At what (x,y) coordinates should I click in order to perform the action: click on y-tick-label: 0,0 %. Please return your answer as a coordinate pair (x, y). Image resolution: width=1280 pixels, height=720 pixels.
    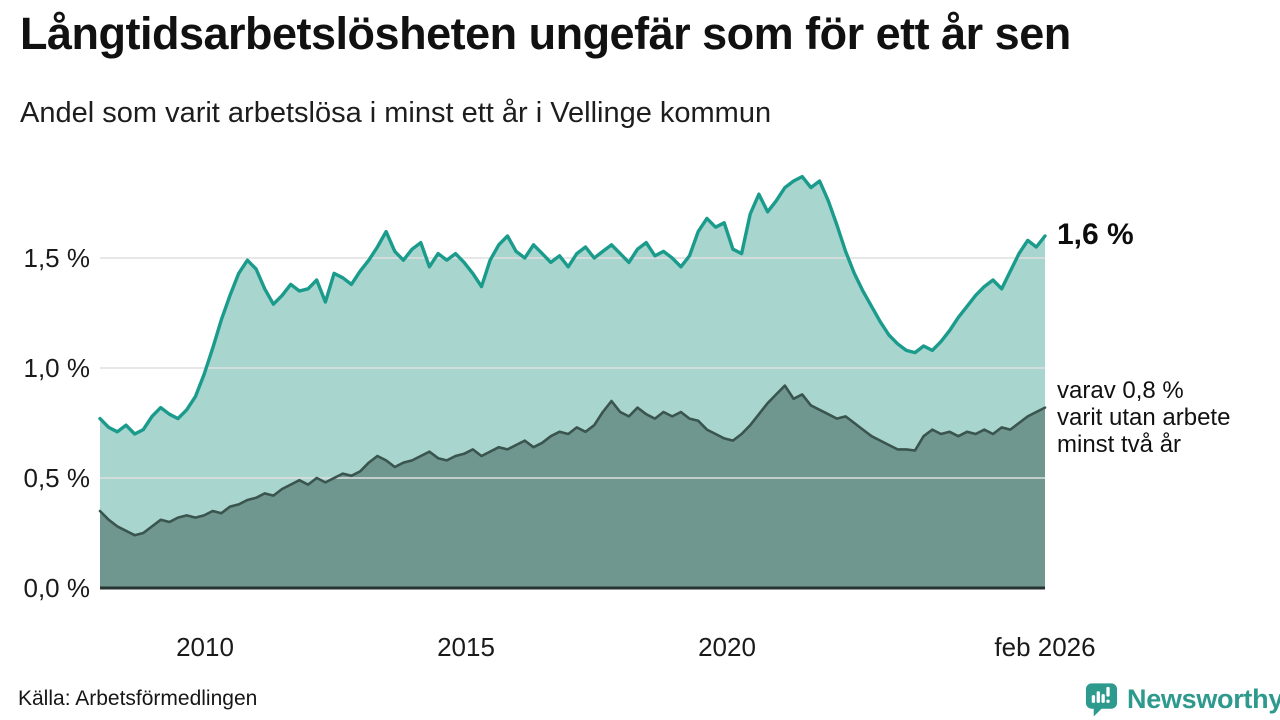
    Looking at the image, I should click on (57, 588).